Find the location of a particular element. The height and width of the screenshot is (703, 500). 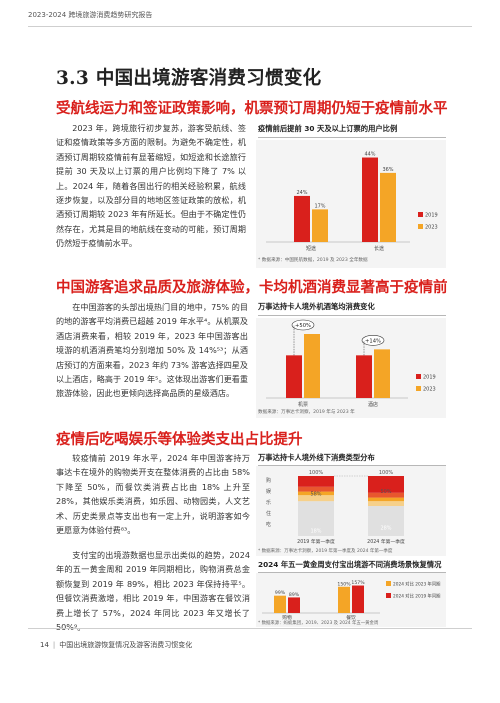

chart3-data-label-food: 28% is located at coordinates (385, 529).